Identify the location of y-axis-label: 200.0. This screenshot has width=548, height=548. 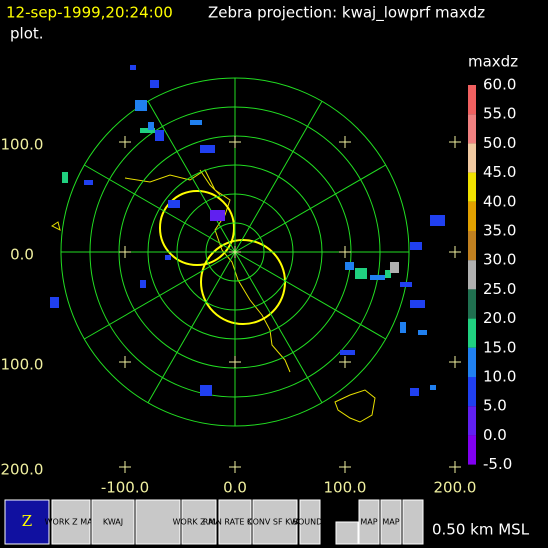
(22, 470).